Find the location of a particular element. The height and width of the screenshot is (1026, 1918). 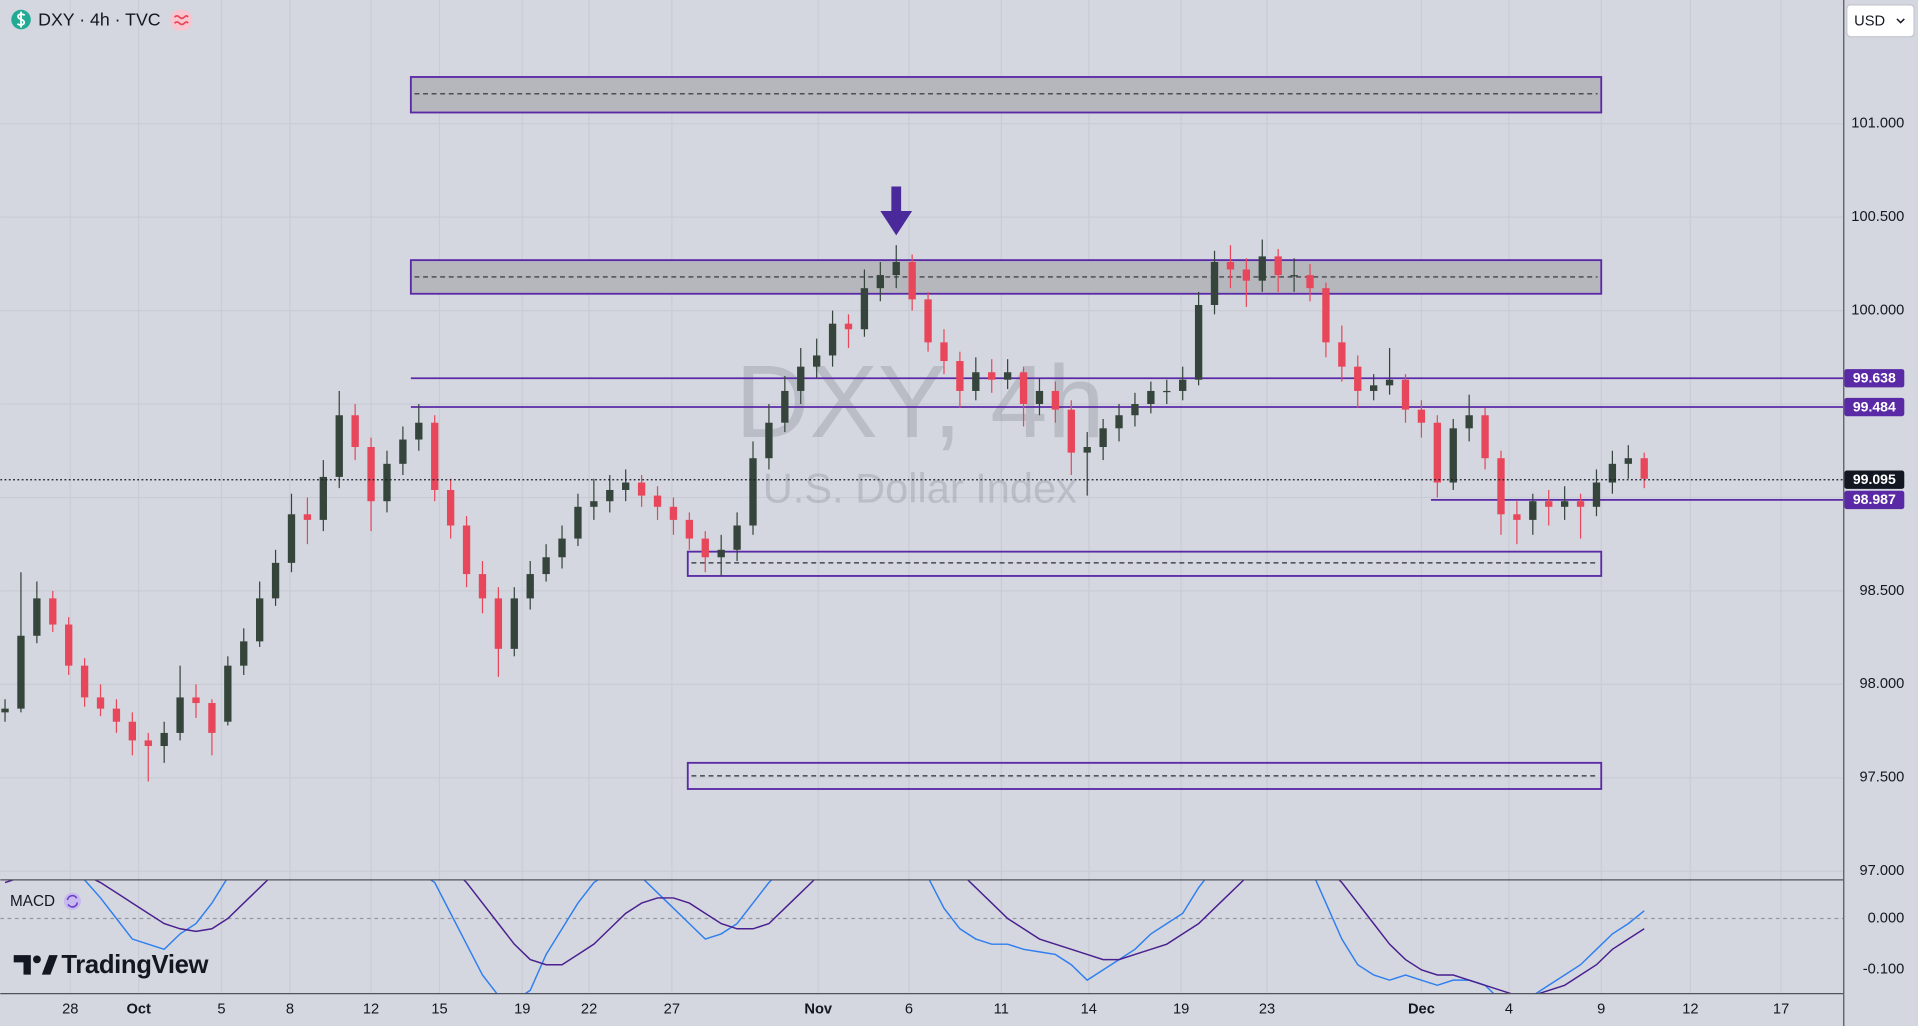

logo-part is located at coordinates (49, 965).